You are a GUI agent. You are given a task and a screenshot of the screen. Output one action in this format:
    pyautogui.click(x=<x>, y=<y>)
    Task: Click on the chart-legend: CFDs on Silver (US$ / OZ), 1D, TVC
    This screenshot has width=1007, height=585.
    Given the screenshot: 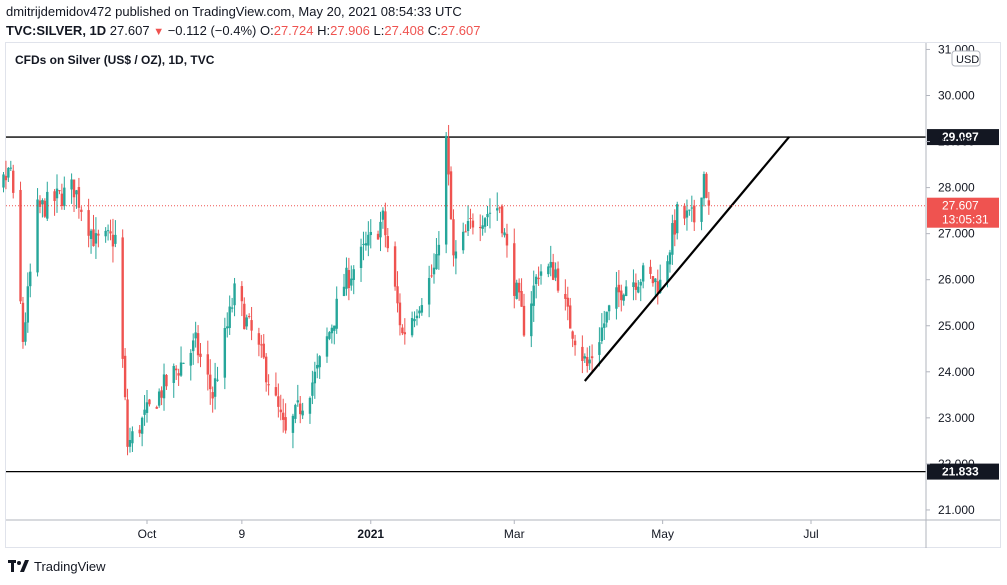 What is the action you would take?
    pyautogui.click(x=115, y=60)
    